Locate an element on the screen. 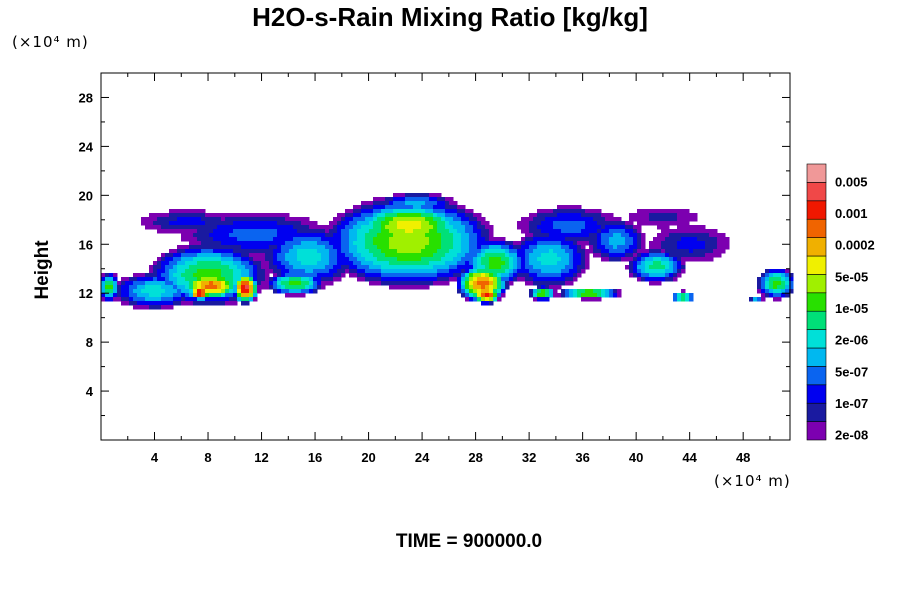 Image resolution: width=900 pixels, height=600 pixels. x-tick-label: 16 is located at coordinates (315, 457).